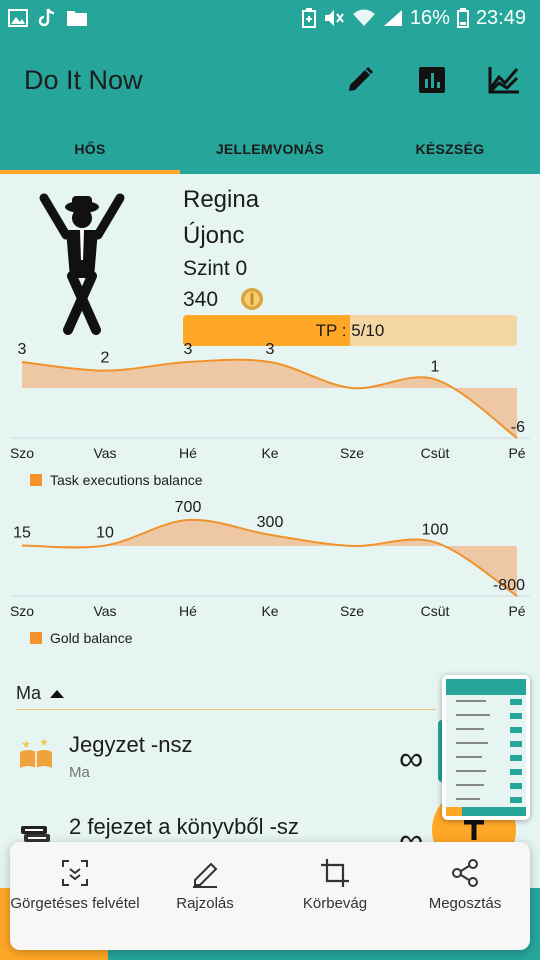  I want to click on tab-bar: HŐS JELLEMVONÁS KÉSZSÉG, so click(270, 149).